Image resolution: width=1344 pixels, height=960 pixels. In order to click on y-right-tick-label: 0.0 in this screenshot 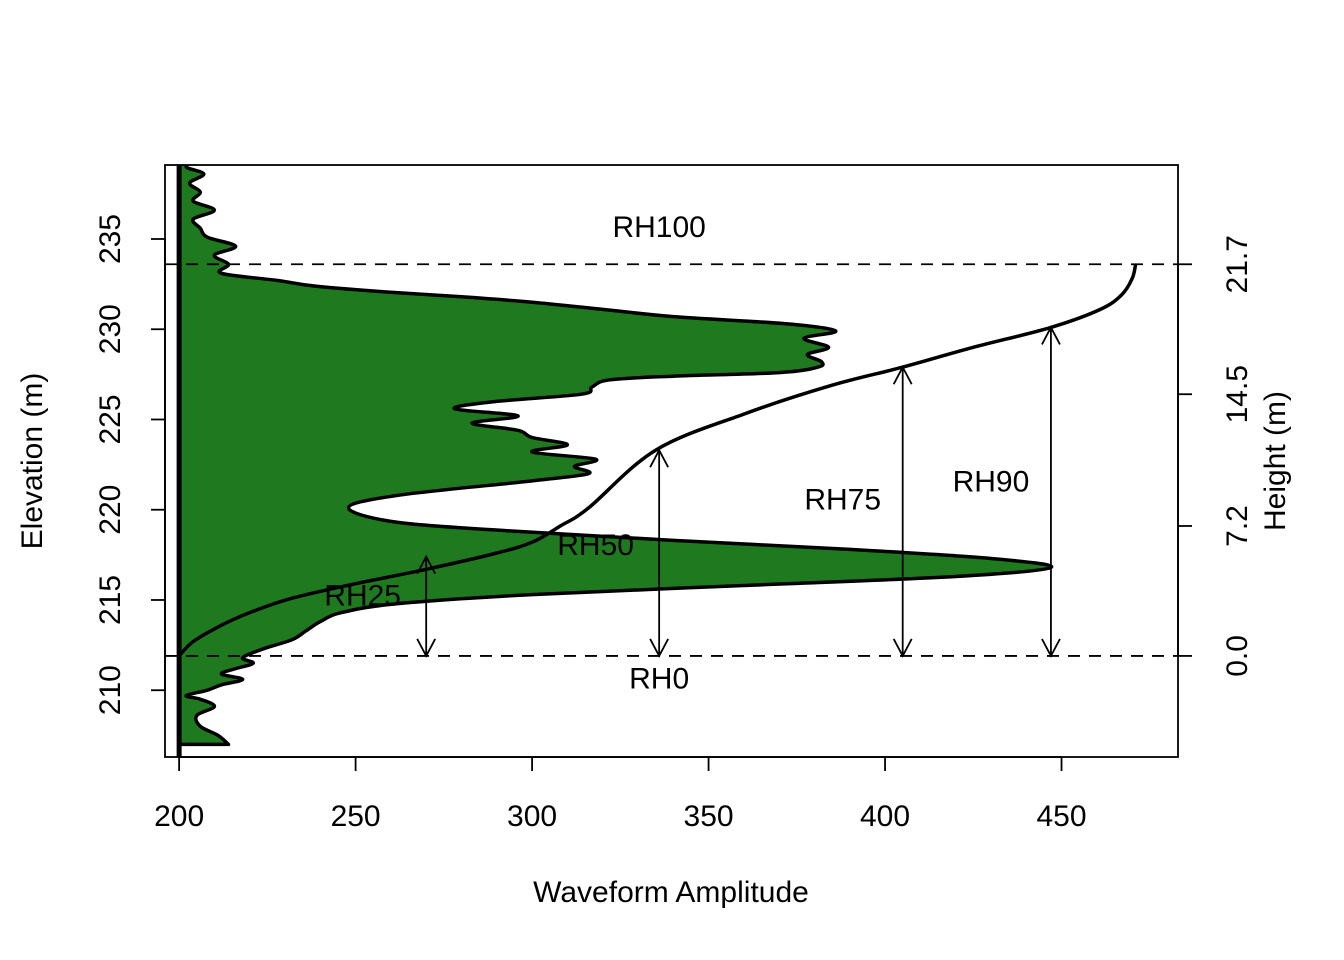, I will do `click(1237, 656)`.